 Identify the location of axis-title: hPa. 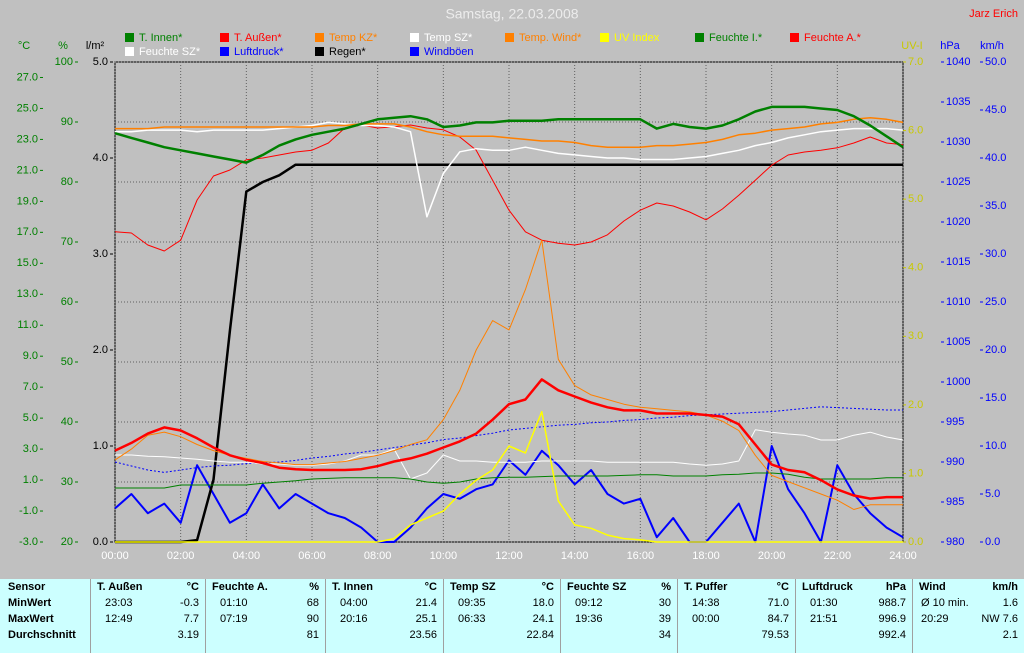
(950, 46).